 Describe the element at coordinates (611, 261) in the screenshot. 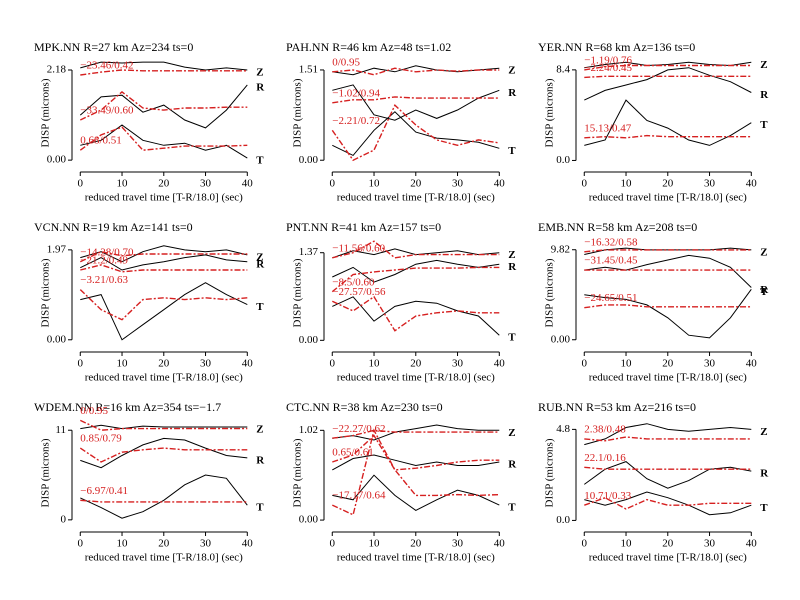

I see `fit-label: −31.45/0.45` at that location.